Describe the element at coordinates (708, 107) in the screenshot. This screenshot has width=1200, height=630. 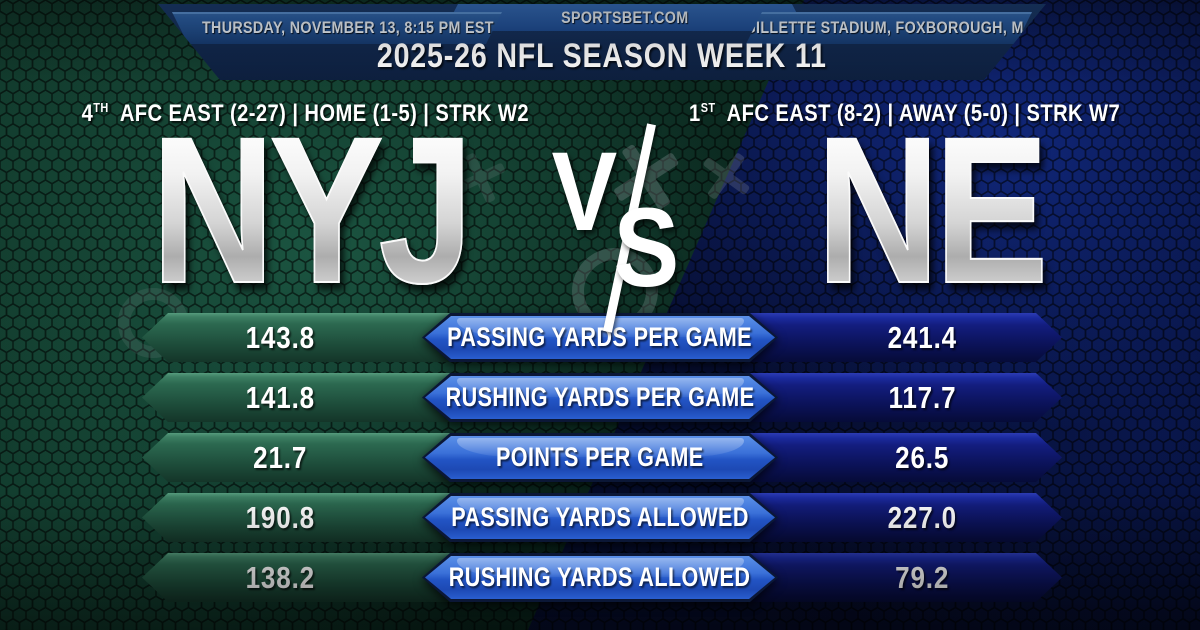
I see `away-team-rank-suffix: ST` at that location.